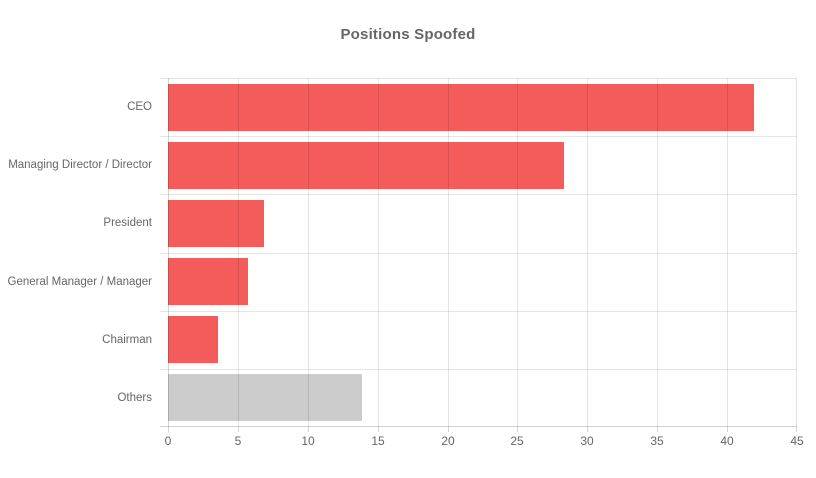 The height and width of the screenshot is (478, 816). What do you see at coordinates (127, 339) in the screenshot?
I see `category-label: Chairman` at bounding box center [127, 339].